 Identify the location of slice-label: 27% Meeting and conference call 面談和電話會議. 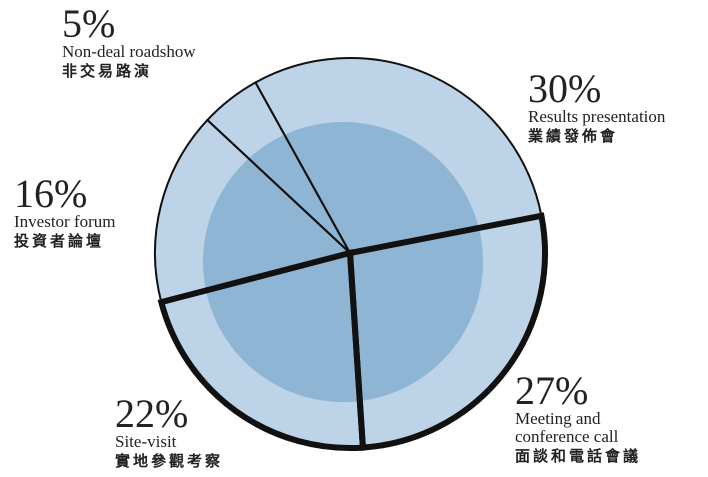
(582, 417).